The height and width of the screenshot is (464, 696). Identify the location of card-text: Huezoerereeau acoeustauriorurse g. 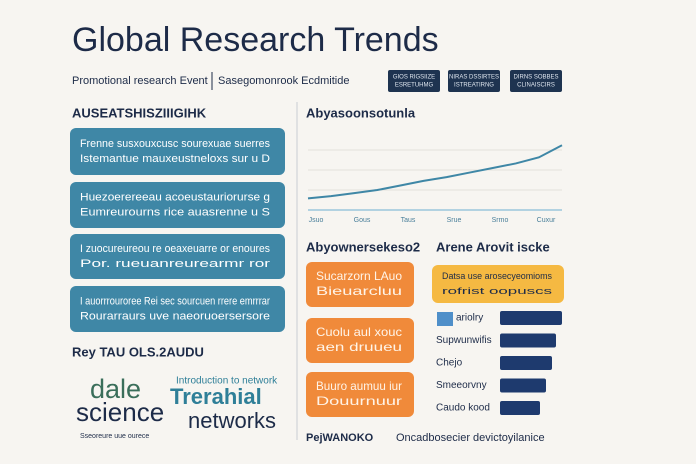
(175, 197).